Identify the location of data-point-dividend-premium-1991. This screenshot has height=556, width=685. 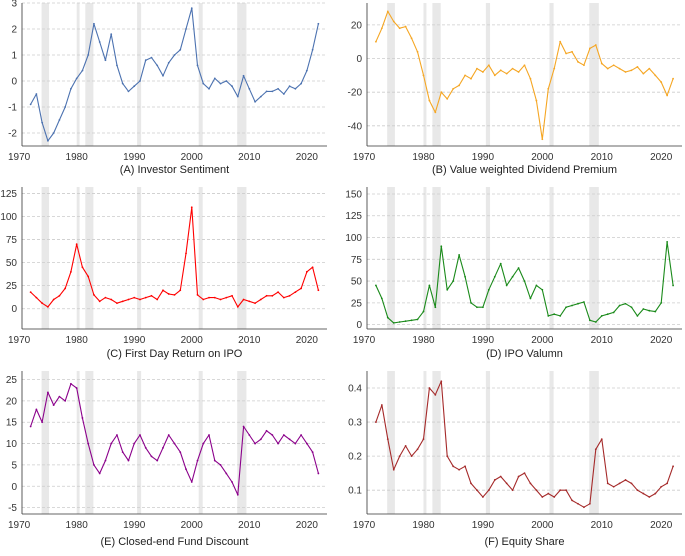
(488, 65).